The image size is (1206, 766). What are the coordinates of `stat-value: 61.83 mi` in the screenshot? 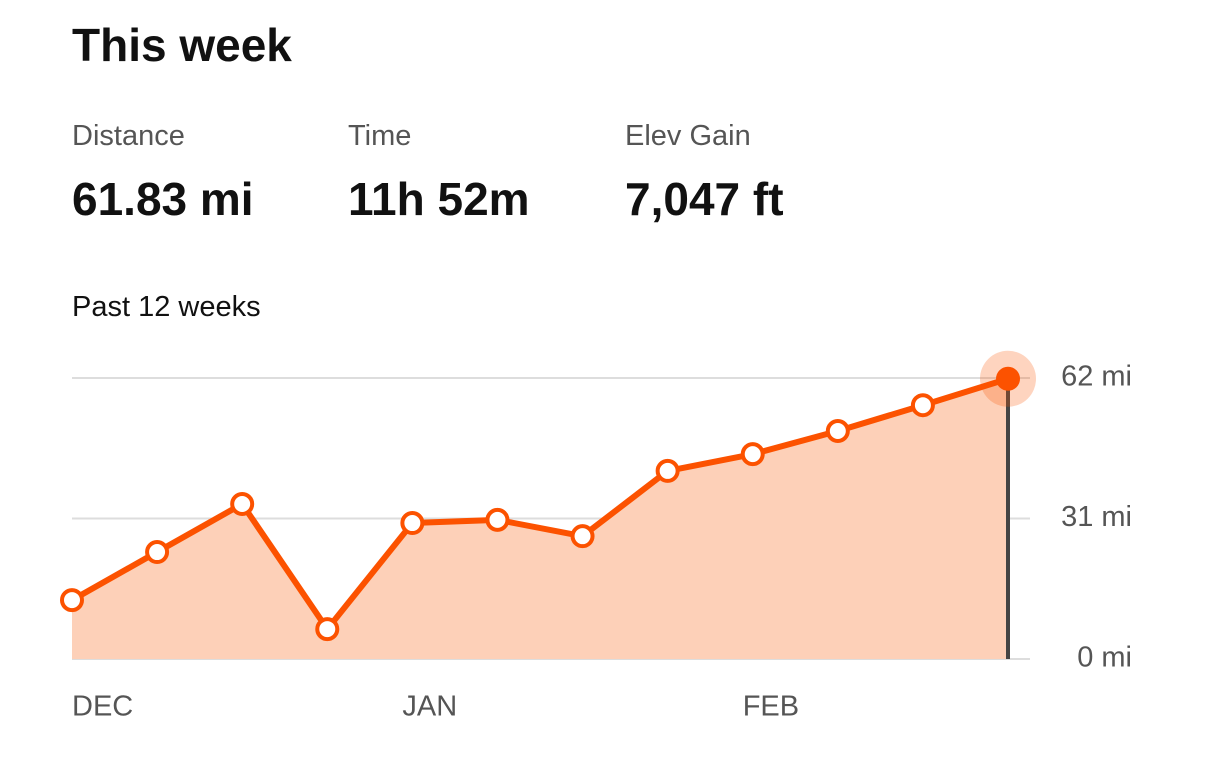 It's located at (163, 199).